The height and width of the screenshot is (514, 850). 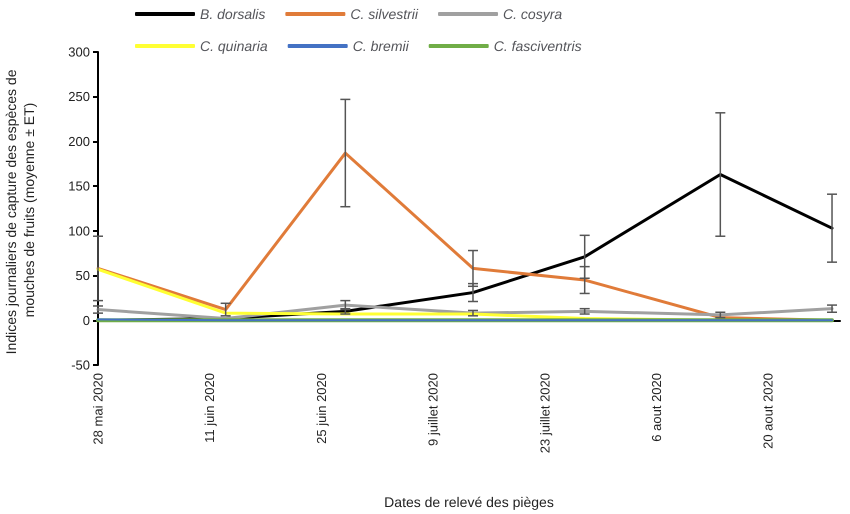 What do you see at coordinates (80, 365) in the screenshot?
I see `y-tick-label: -50` at bounding box center [80, 365].